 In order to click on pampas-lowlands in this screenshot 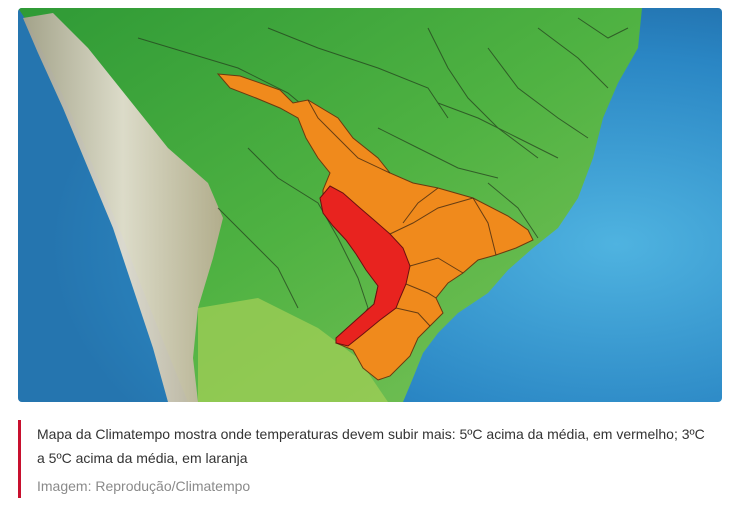, I will do `click(293, 350)`.